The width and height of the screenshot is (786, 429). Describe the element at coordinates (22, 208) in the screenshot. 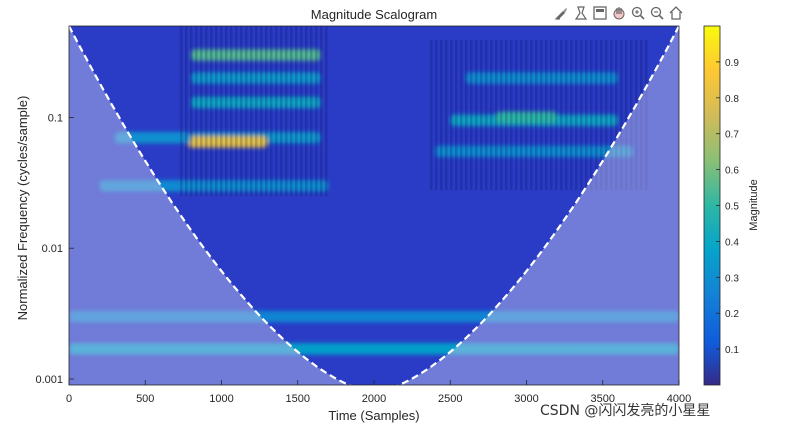

I see `y-axis-label: Normalized Frequency (cycles/sample)` at that location.